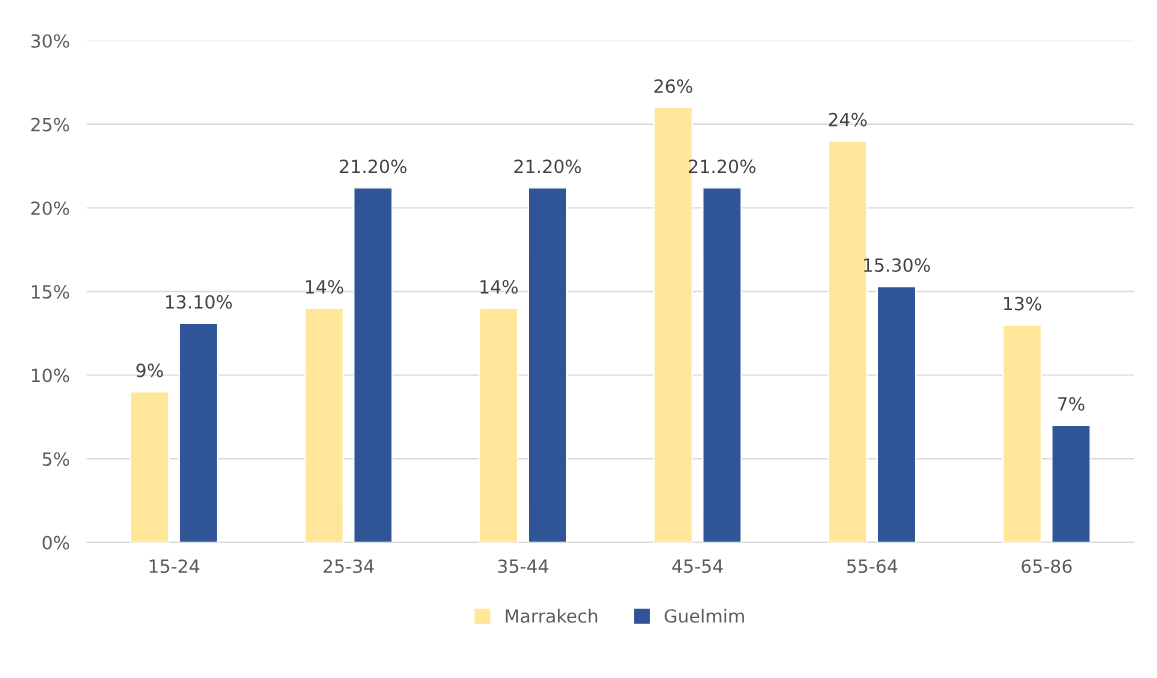 Image resolution: width=1157 pixels, height=678 pixels. Describe the element at coordinates (1023, 303) in the screenshot. I see `data-label: 13%` at that location.